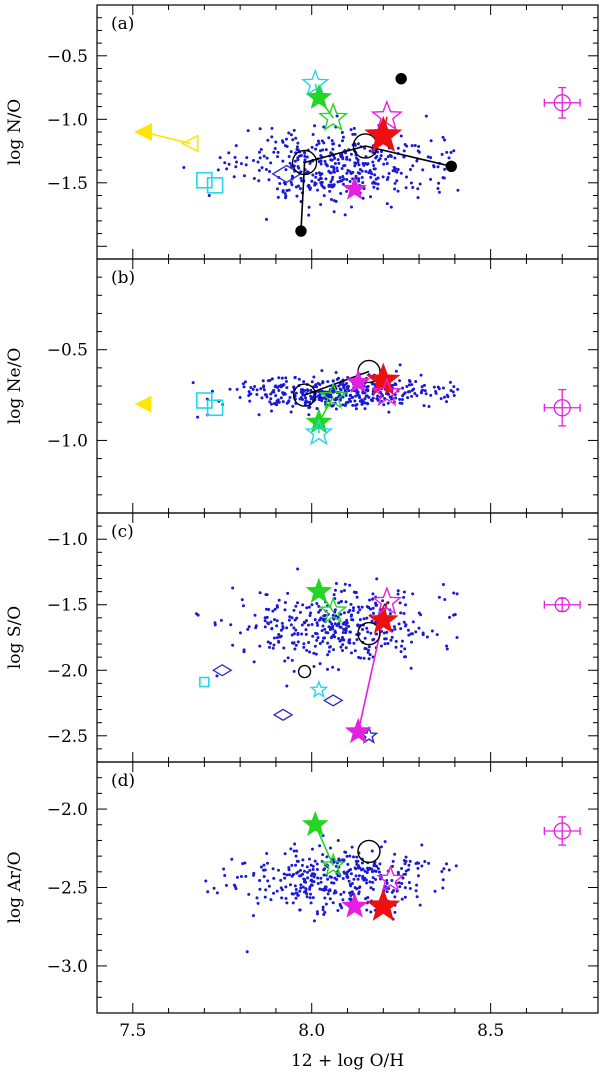 The height and width of the screenshot is (1074, 600). I want to click on yellow-arrow-open-marker, so click(189, 143).